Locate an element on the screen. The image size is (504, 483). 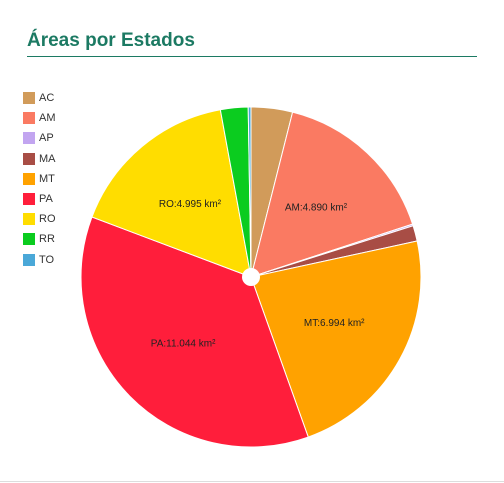
legend-item-pa: PA is located at coordinates (39, 199).